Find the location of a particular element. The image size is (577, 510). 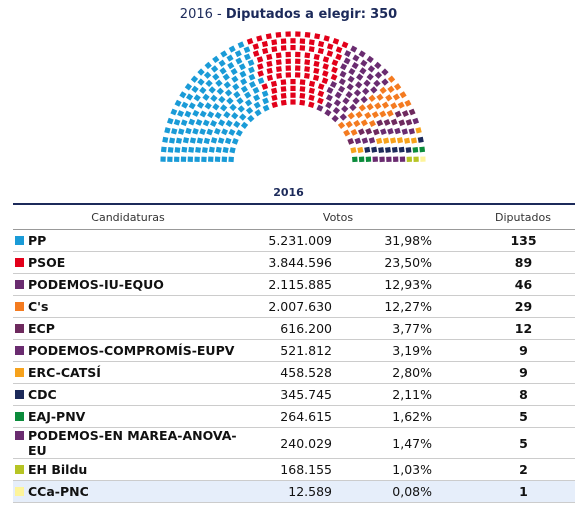

seats: 12 is located at coordinates (503, 328).